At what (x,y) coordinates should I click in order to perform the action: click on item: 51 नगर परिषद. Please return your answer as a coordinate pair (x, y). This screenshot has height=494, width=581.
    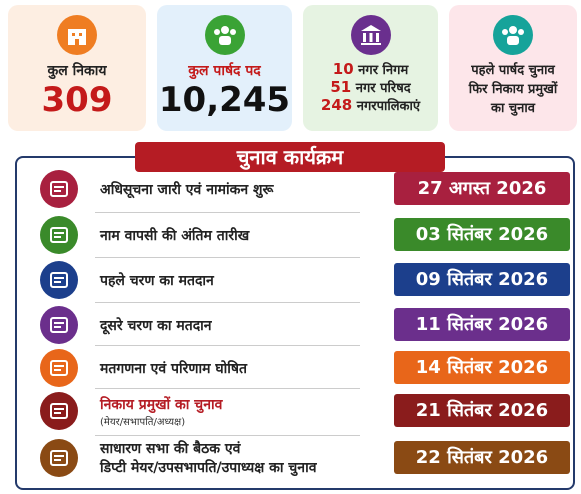
    Looking at the image, I should click on (370, 88).